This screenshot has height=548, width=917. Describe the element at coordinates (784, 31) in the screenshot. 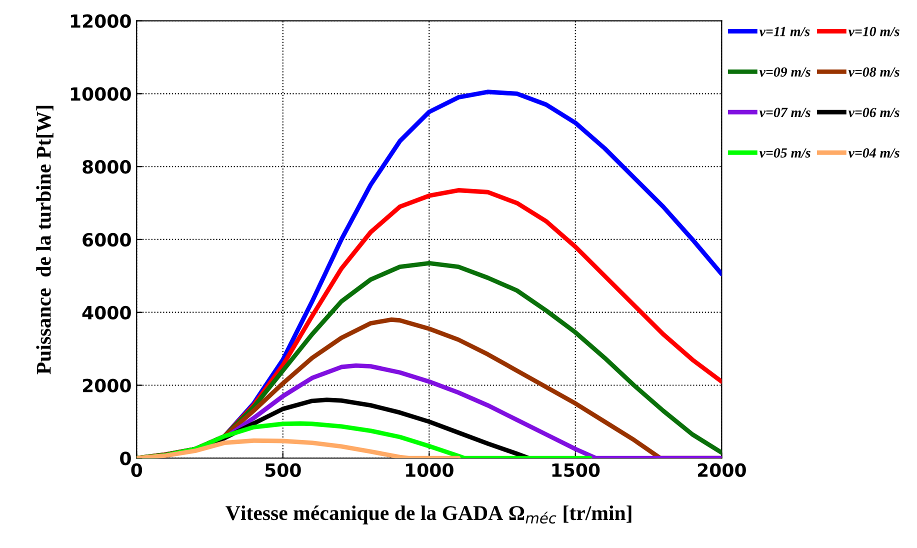

I see `legend-label: v=11 m/s` at that location.